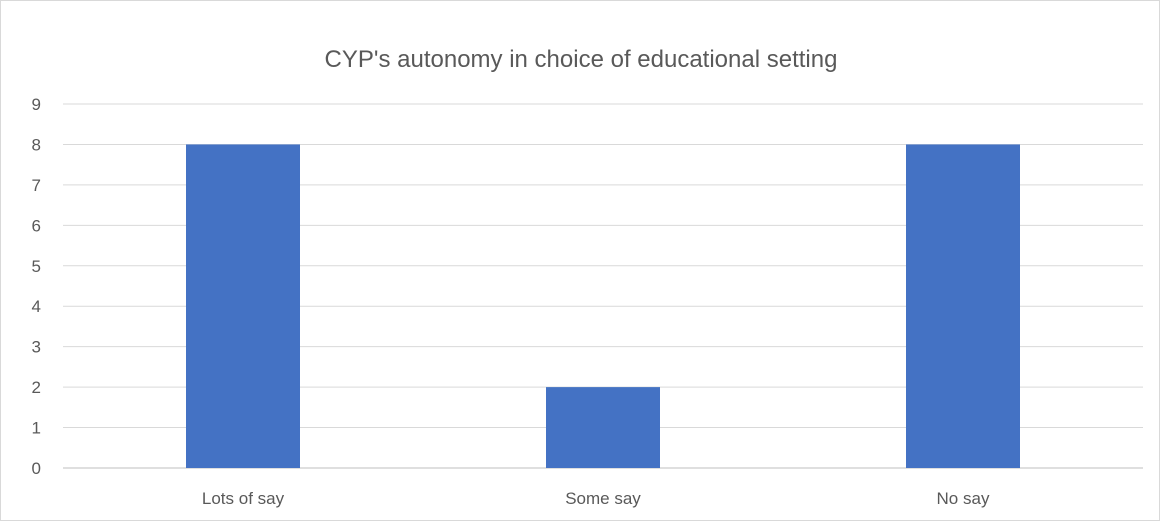  What do you see at coordinates (36, 306) in the screenshot?
I see `y-tick-label: 4` at bounding box center [36, 306].